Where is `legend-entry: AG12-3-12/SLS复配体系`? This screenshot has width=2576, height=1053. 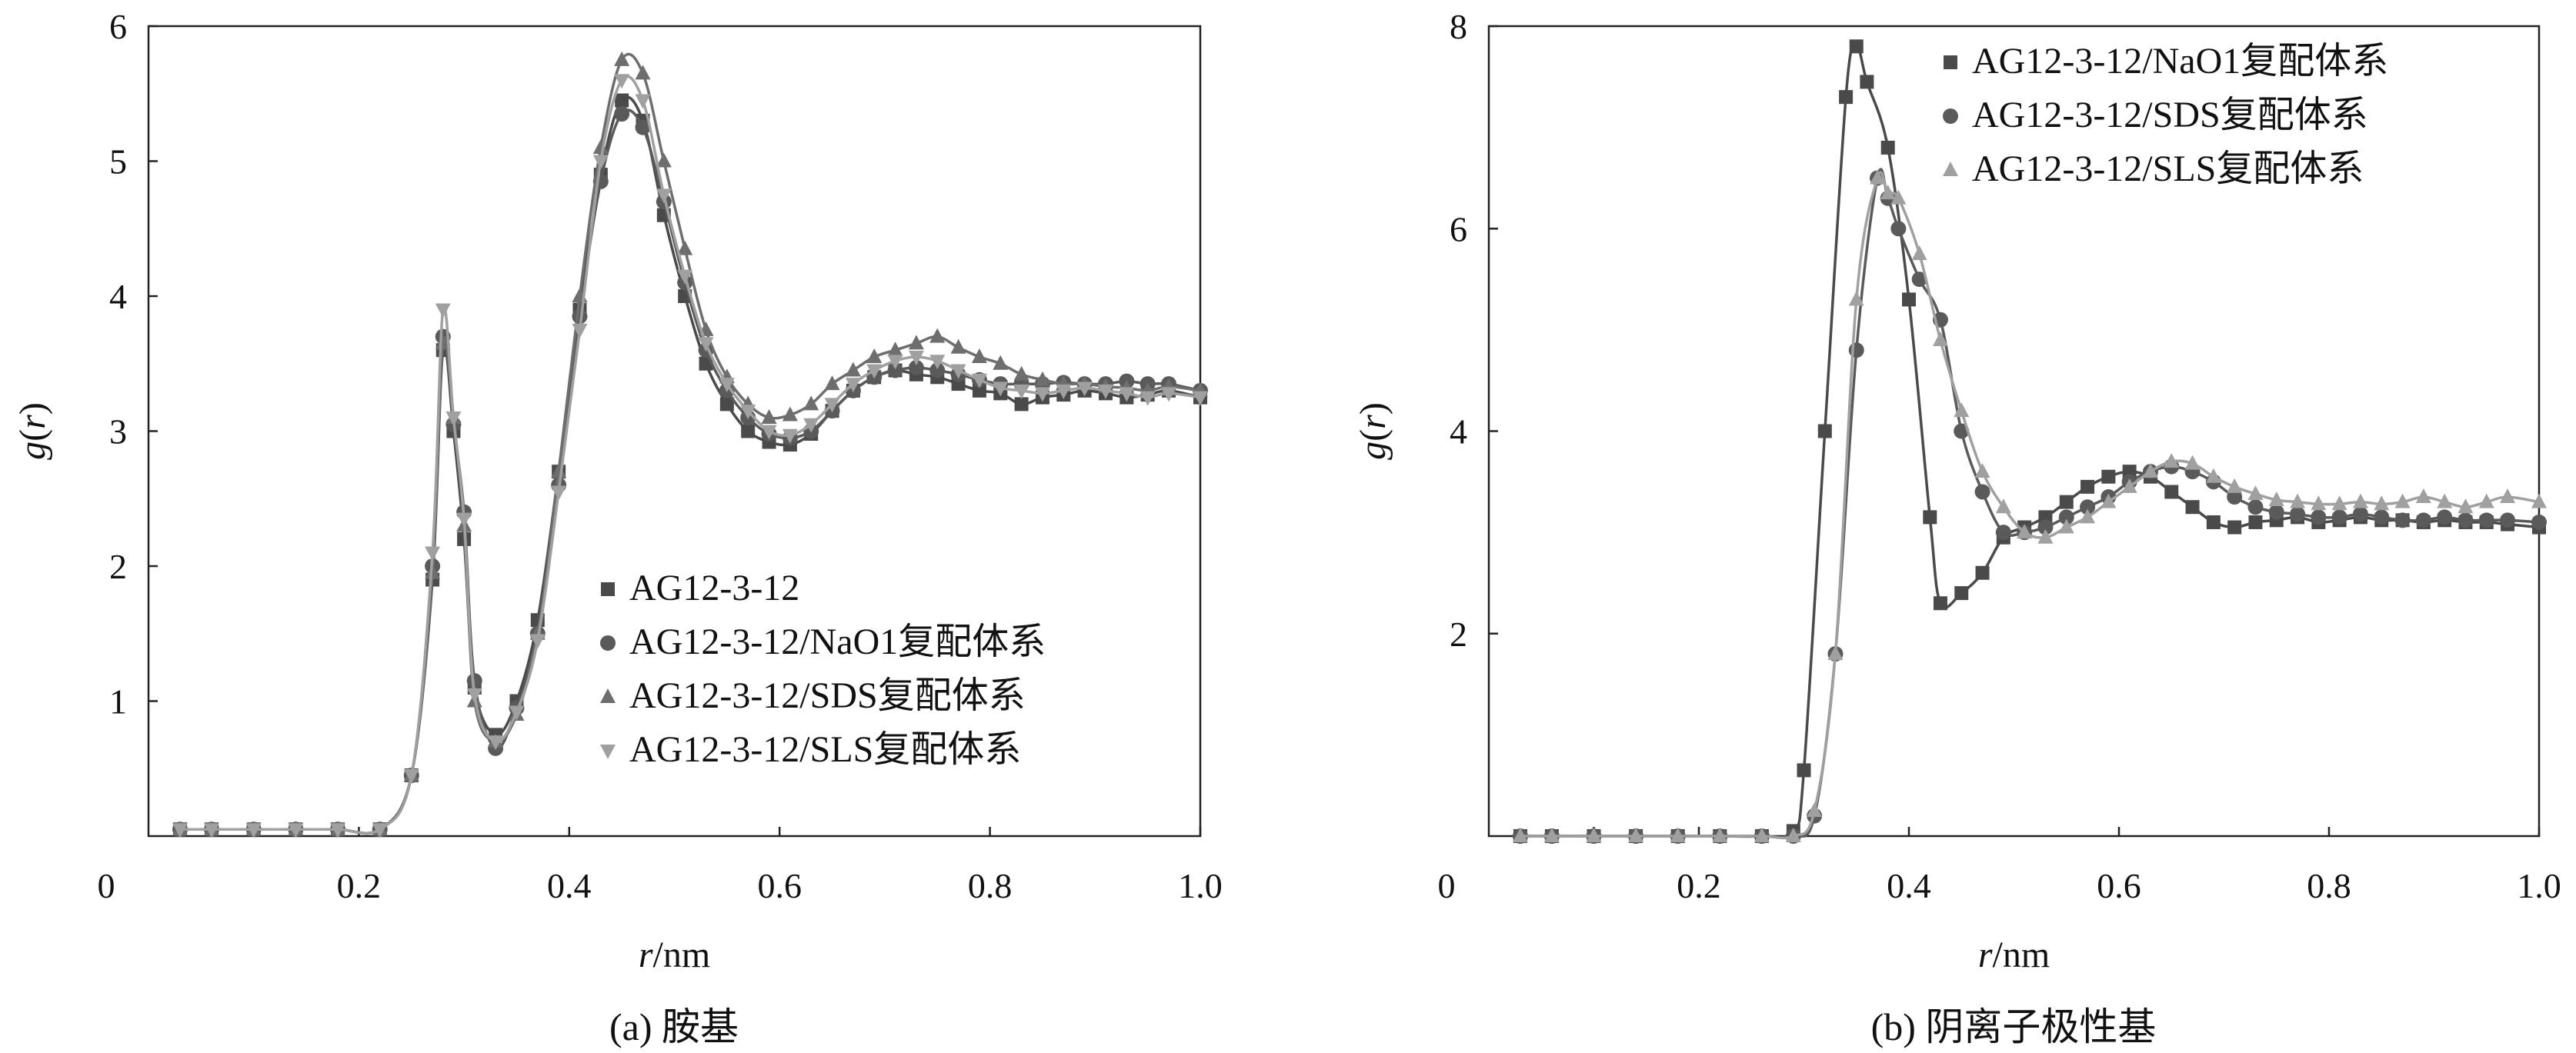 legend-entry: AG12-3-12/SLS复配体系 is located at coordinates (2153, 169).